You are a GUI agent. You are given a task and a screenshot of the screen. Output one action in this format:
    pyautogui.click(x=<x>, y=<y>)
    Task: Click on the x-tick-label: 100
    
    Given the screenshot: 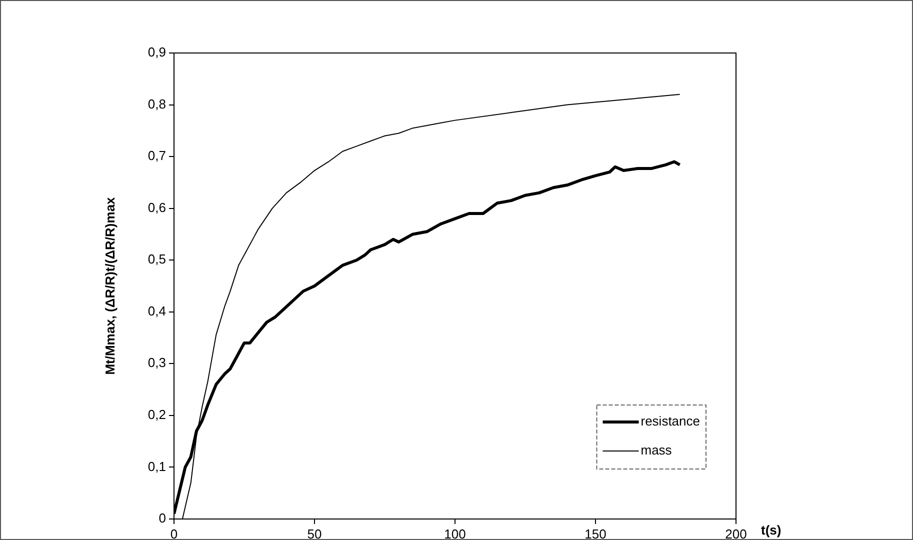 What is the action you would take?
    pyautogui.click(x=455, y=533)
    